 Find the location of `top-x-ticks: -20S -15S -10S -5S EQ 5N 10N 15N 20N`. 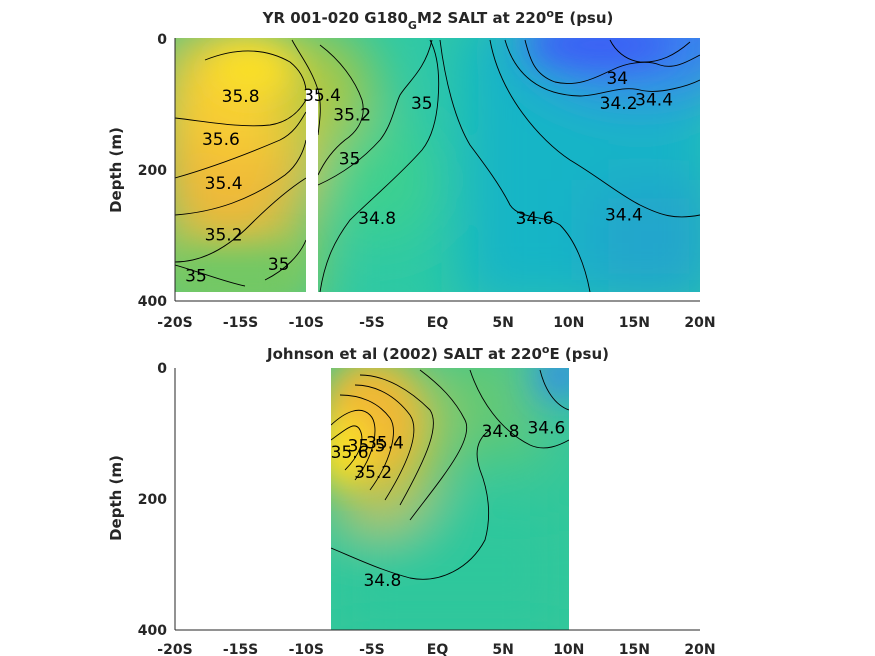

top-x-ticks: -20S -15S -10S -5S EQ 5N 10N 15N 20N is located at coordinates (436, 323).